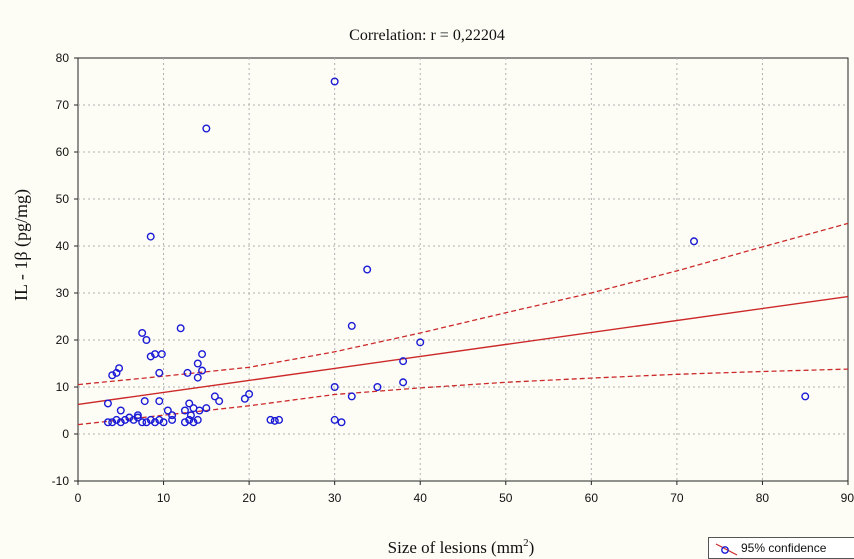  What do you see at coordinates (249, 498) in the screenshot?
I see `x-tick-label: 20` at bounding box center [249, 498].